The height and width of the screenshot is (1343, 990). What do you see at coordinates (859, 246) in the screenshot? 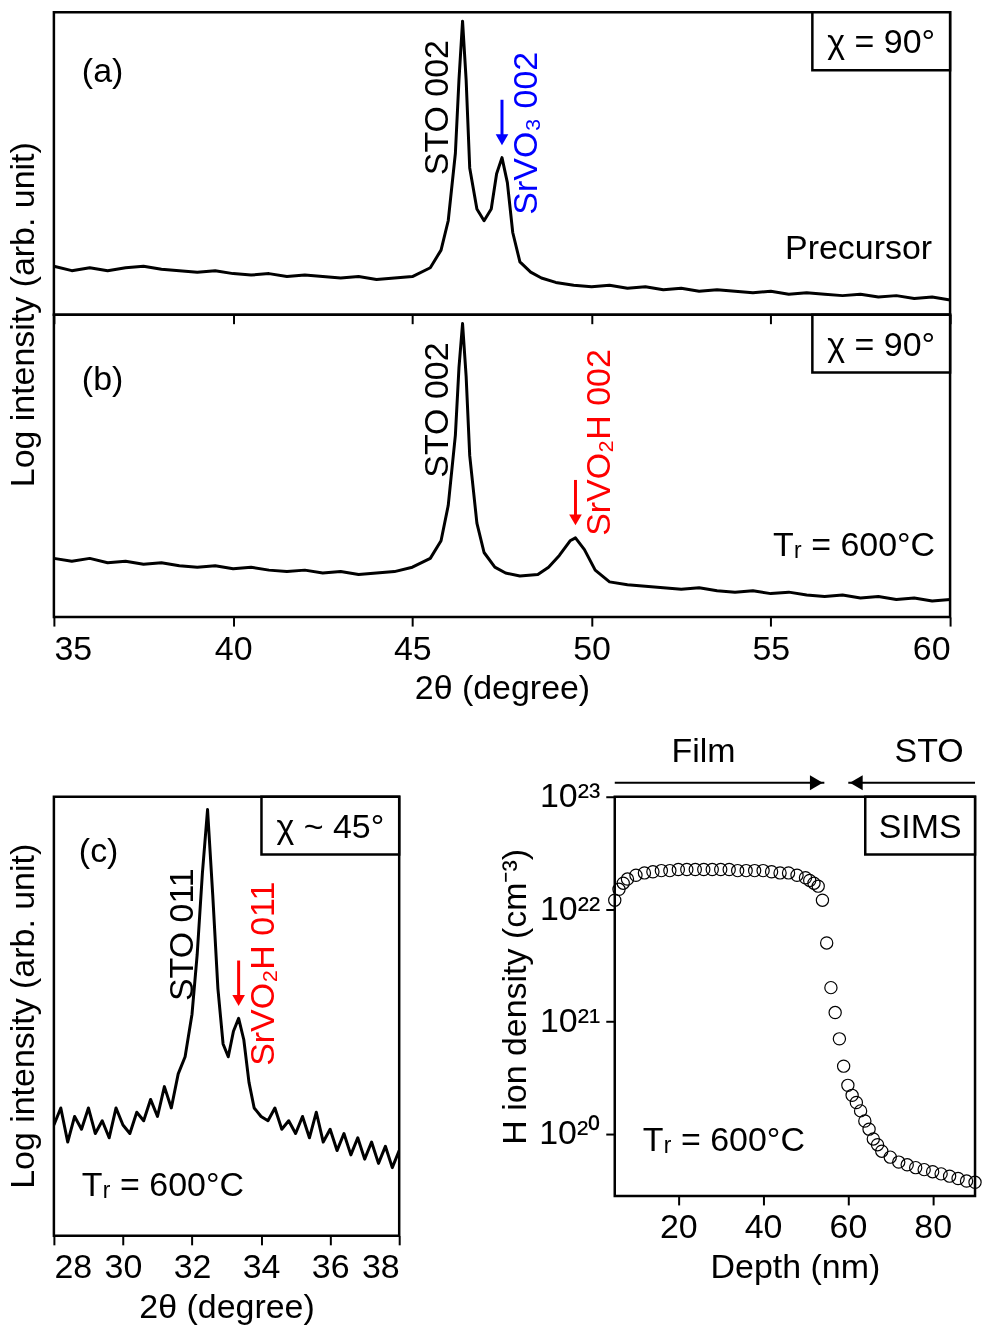
I see `annotation: Precursor` at bounding box center [859, 246].